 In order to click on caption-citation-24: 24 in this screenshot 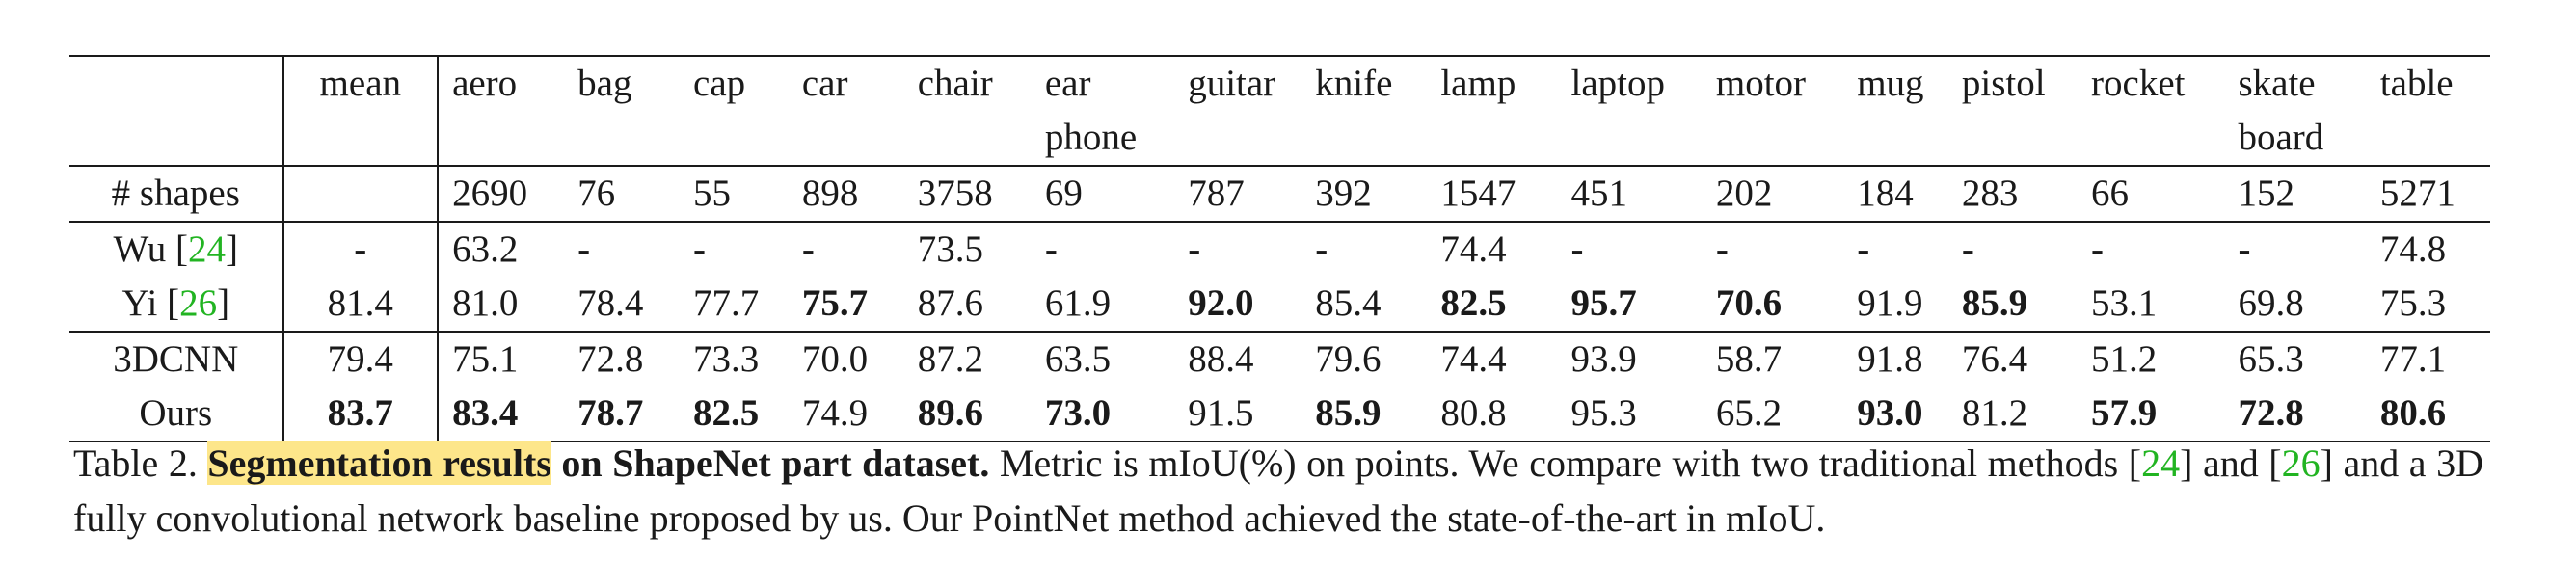, I will do `click(2161, 463)`.